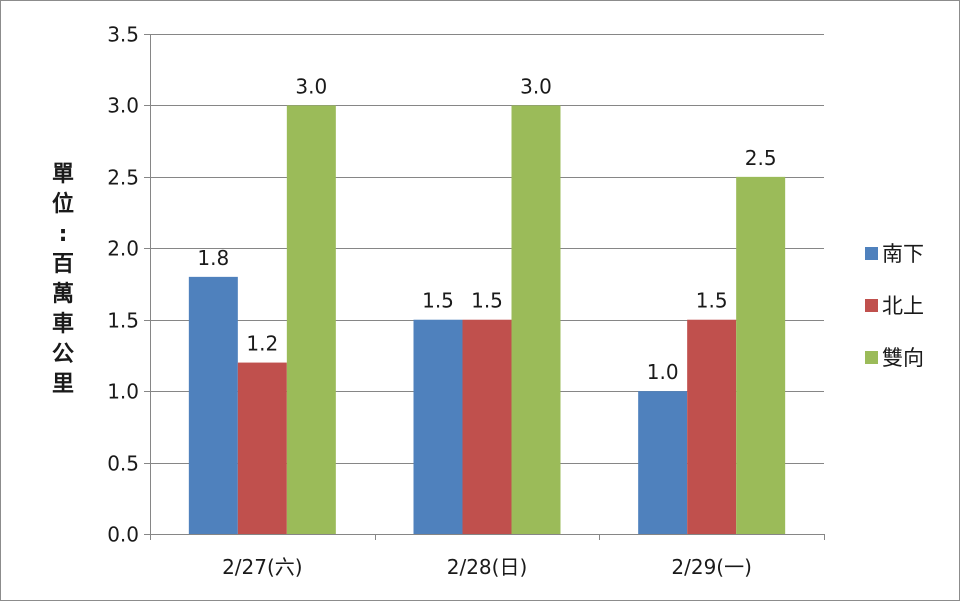  I want to click on y-tick-label: 0.5, so click(123, 464).